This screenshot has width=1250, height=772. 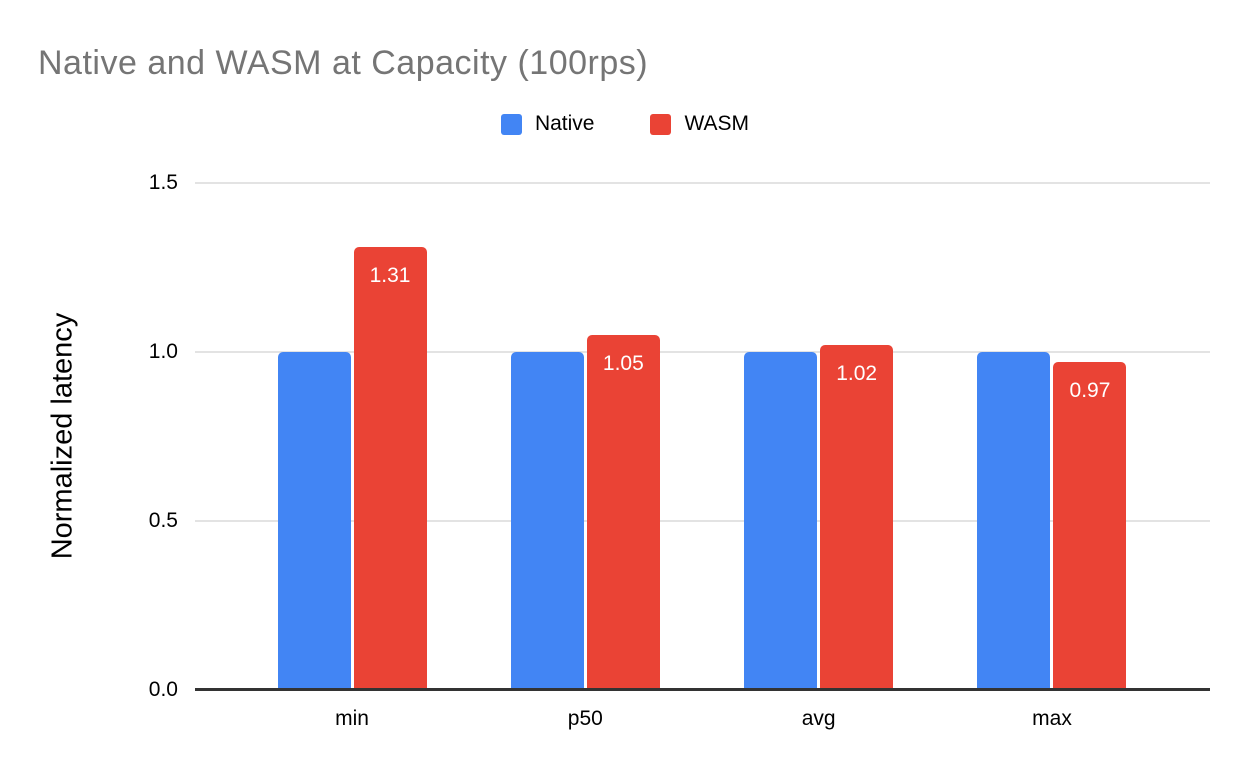 What do you see at coordinates (343, 63) in the screenshot?
I see `chart-title: Native and WASM at Capacity (100rps)` at bounding box center [343, 63].